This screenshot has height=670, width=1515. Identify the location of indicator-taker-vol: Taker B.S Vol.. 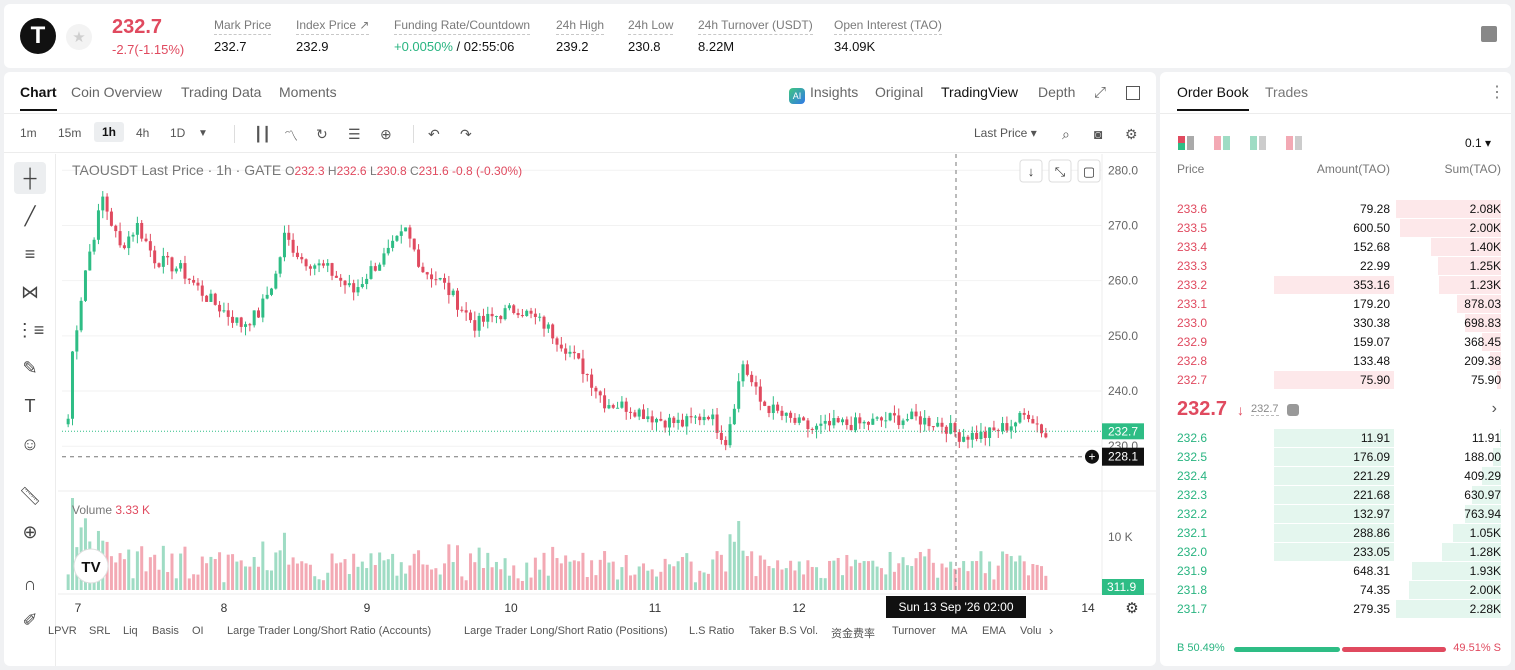
(784, 631).